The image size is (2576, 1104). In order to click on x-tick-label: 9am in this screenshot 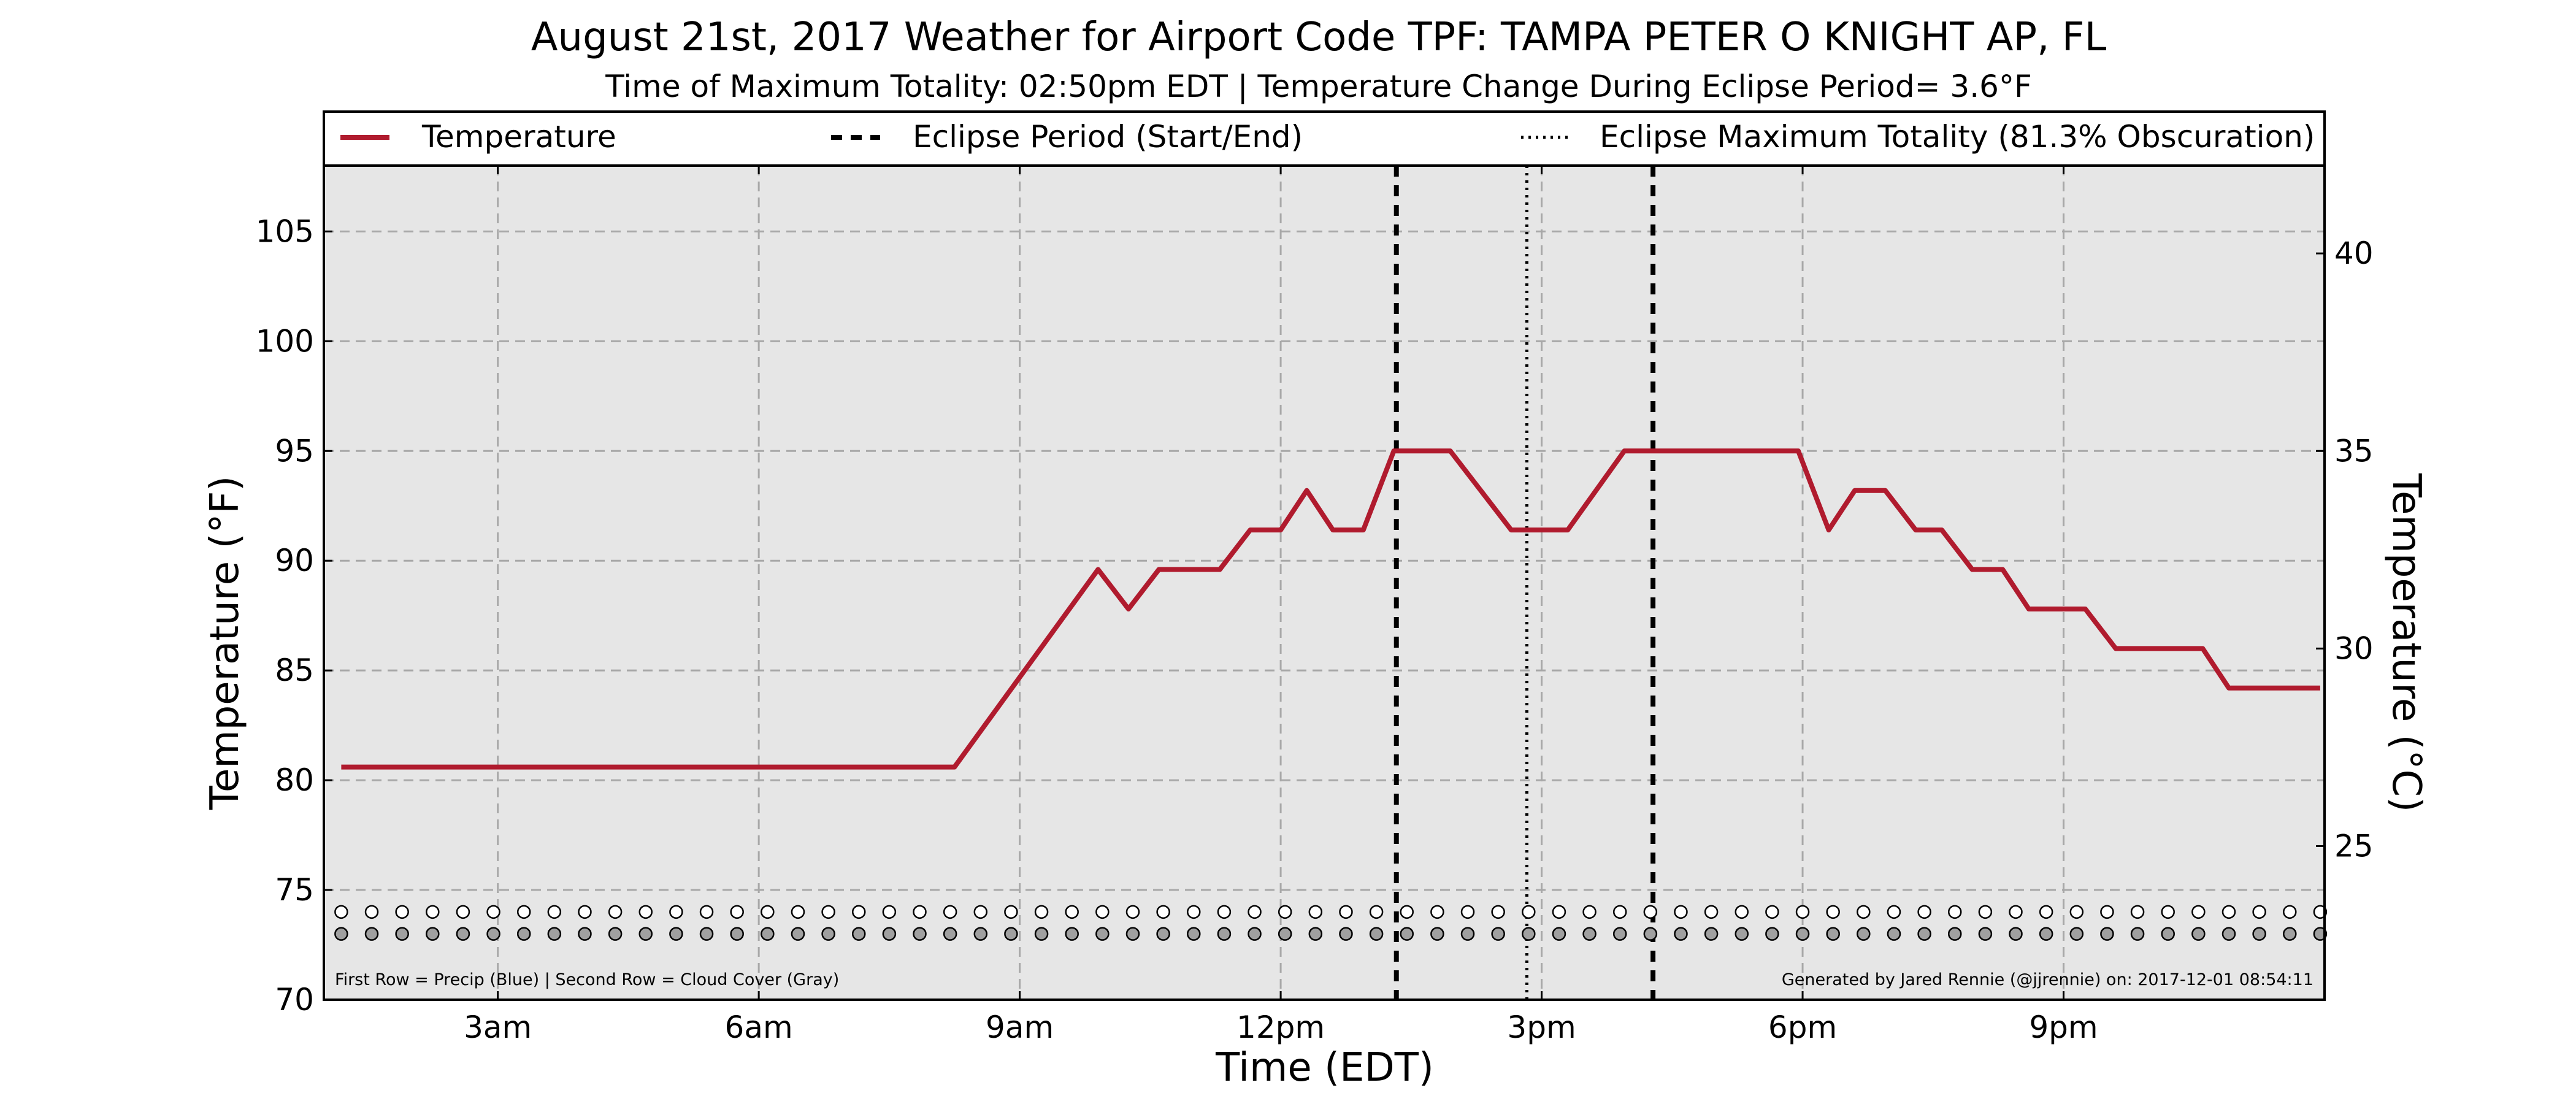, I will do `click(1020, 1027)`.